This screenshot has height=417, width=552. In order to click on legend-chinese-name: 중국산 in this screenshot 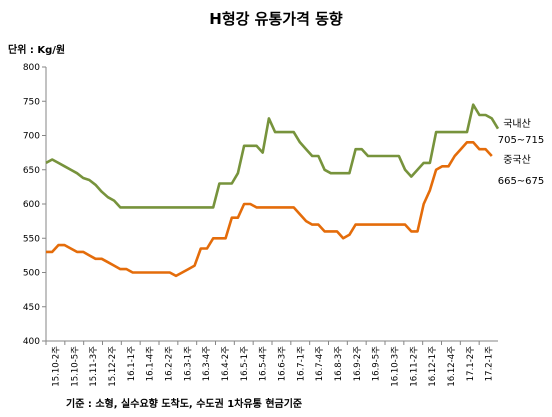, I will do `click(517, 160)`.